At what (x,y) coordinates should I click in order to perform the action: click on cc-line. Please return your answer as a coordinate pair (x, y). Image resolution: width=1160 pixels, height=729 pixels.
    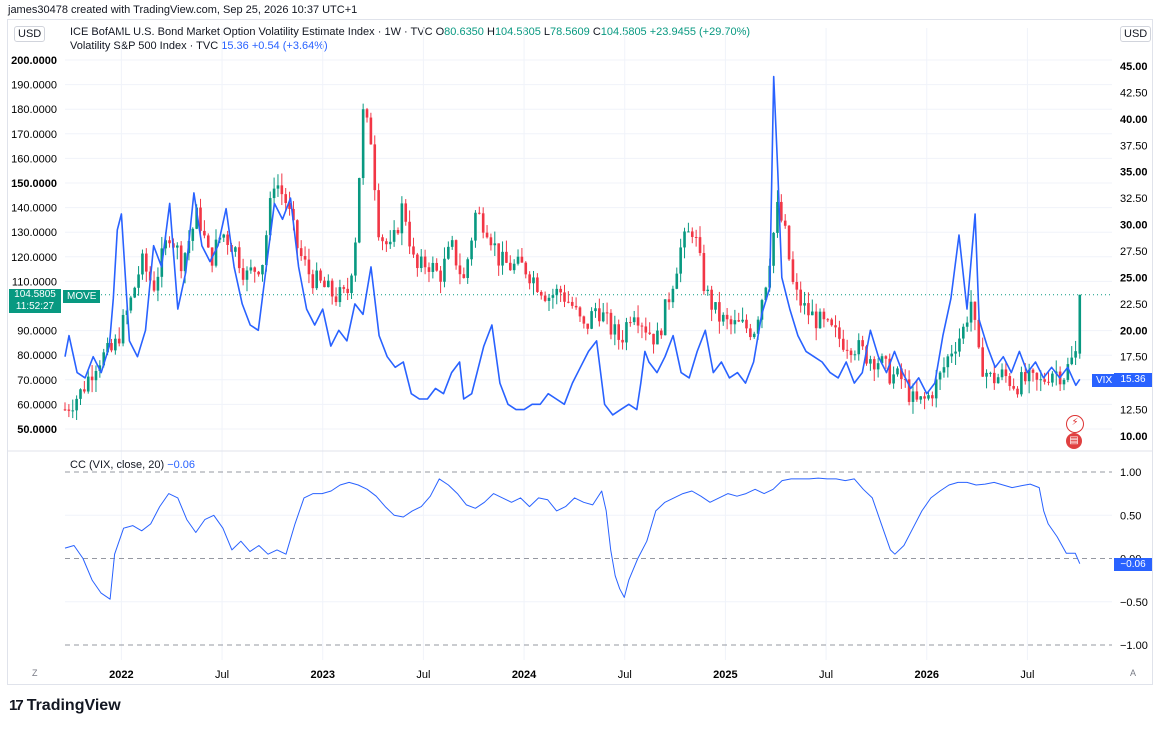
    Looking at the image, I should click on (572, 538).